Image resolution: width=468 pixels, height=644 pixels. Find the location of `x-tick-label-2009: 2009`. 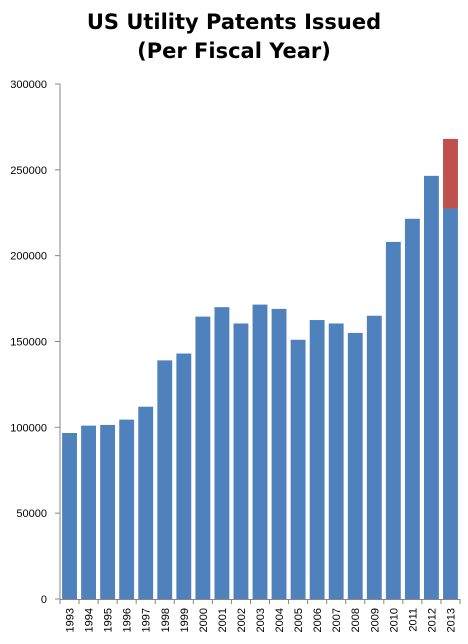

x-tick-label-2009: 2009 is located at coordinates (375, 620).